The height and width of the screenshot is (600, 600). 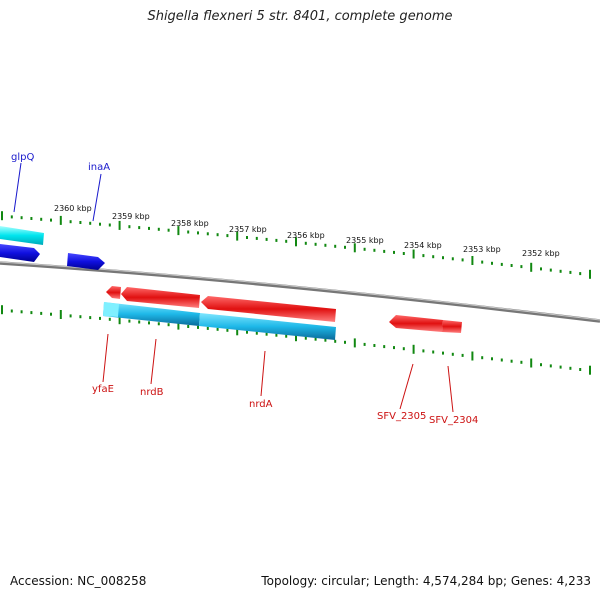 I want to click on gene-nrdB, so click(x=160, y=297).